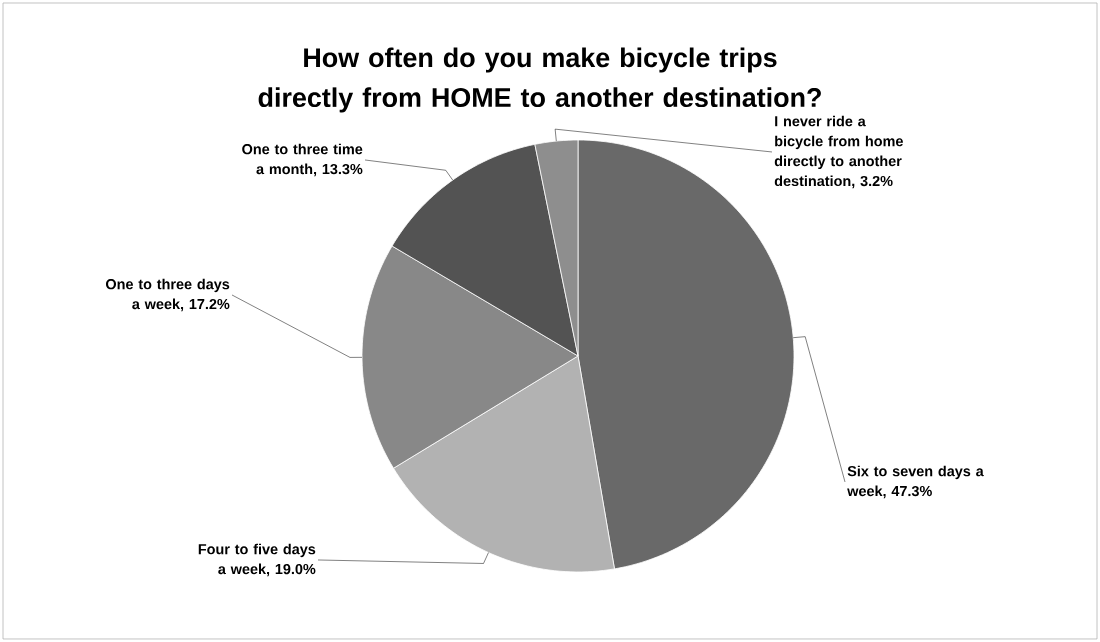 Image resolution: width=1100 pixels, height=642 pixels. I want to click on slice-label: I never ride a bicycle from home directly to another destination, 3.2%, so click(838, 152).